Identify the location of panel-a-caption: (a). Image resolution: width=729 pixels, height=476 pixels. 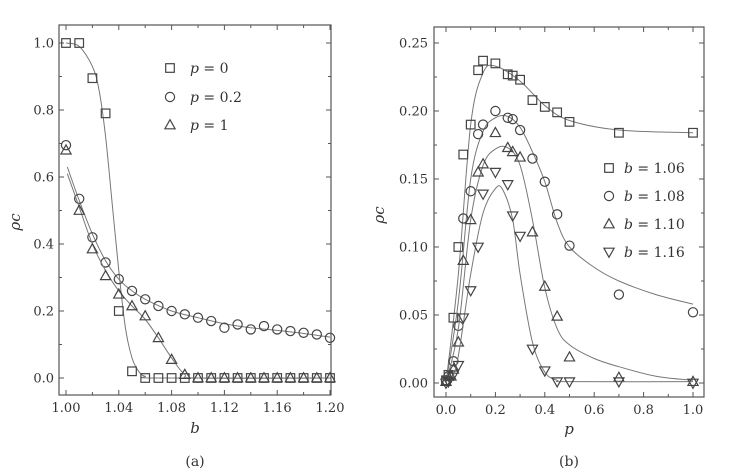
(194, 462).